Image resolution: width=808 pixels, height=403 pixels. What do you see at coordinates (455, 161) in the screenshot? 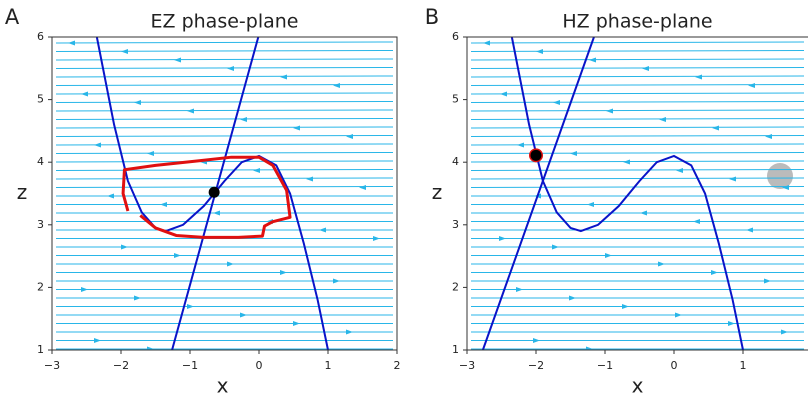
I see `y-tick-label: 4` at bounding box center [455, 161].